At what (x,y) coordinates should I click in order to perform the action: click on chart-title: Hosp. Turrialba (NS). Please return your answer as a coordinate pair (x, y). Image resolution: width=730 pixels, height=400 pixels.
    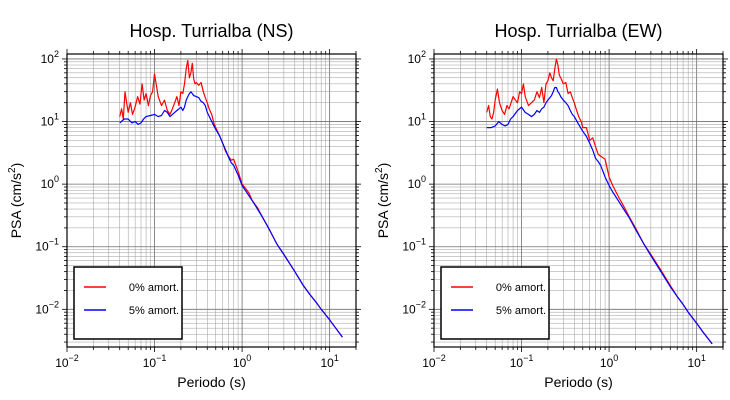
    Looking at the image, I should click on (211, 31).